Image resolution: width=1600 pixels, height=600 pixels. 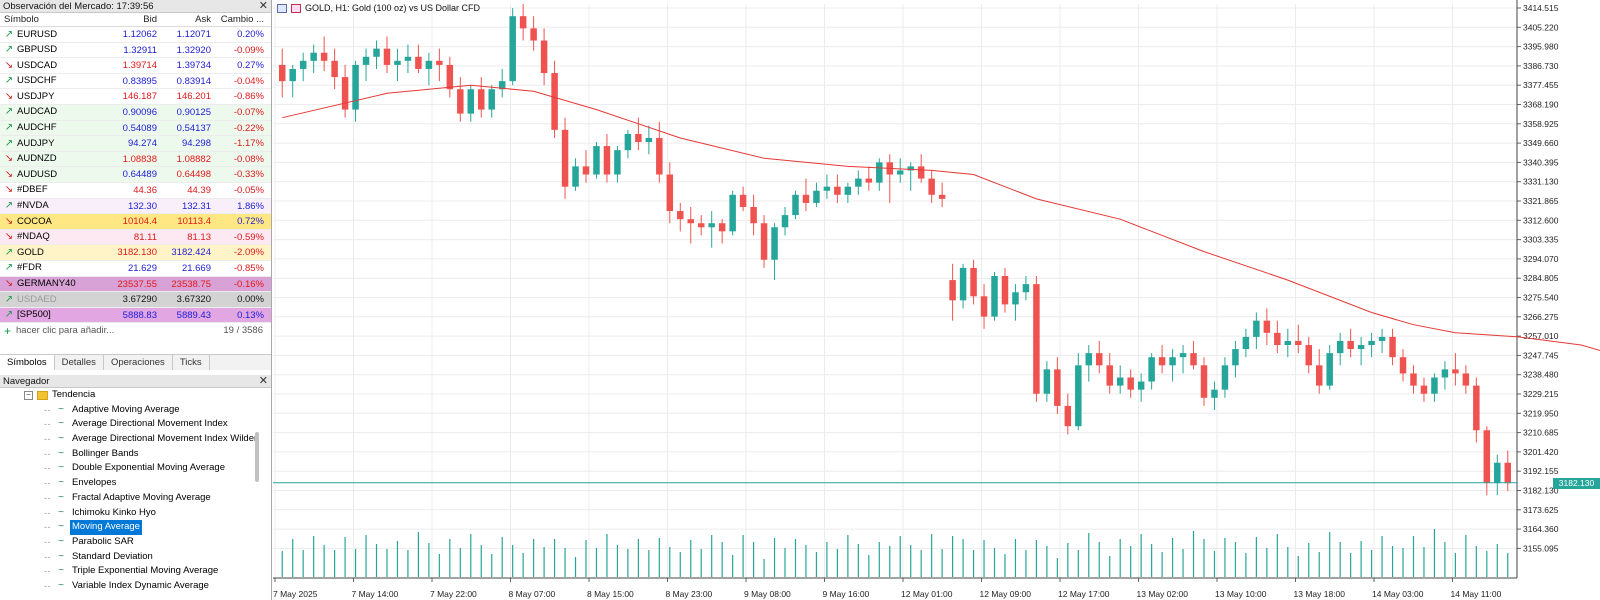 I want to click on indicator-item: - - ~ Variable Index Dynamic Average, so click(x=135, y=586).